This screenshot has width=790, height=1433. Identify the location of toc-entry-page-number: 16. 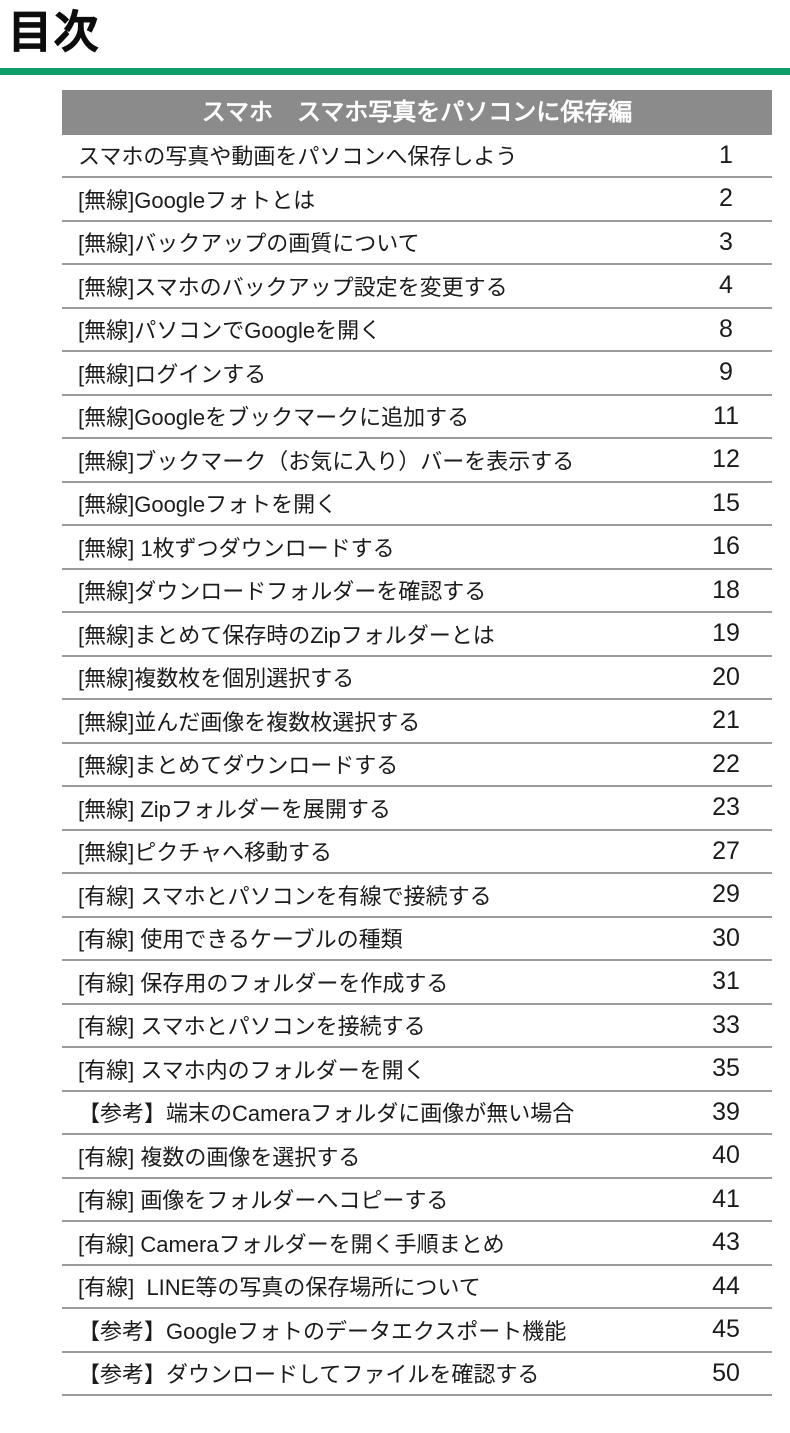
(726, 546).